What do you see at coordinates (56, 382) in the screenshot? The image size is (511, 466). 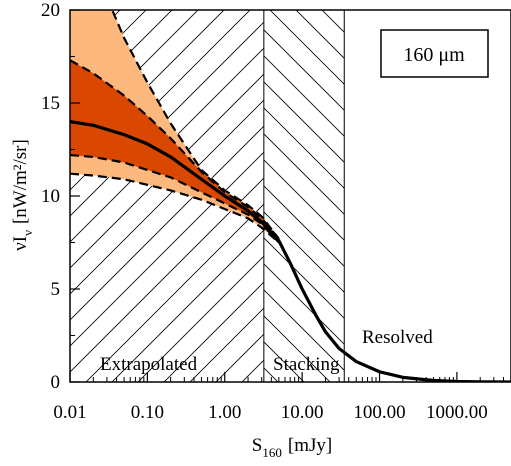 I see `y-tick-label-0: 0` at bounding box center [56, 382].